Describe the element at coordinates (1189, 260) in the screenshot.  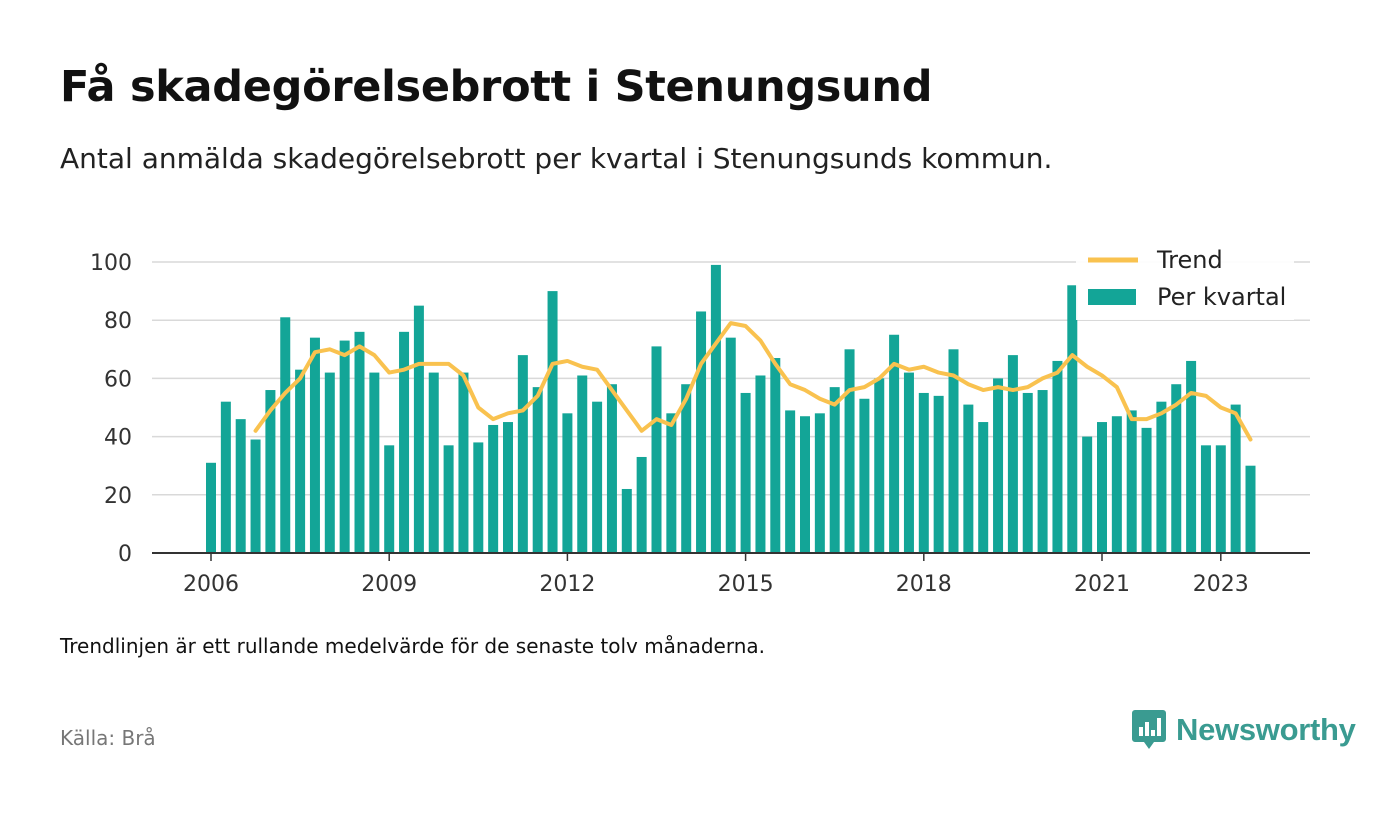
I see `legend-trend-label: Trend` at that location.